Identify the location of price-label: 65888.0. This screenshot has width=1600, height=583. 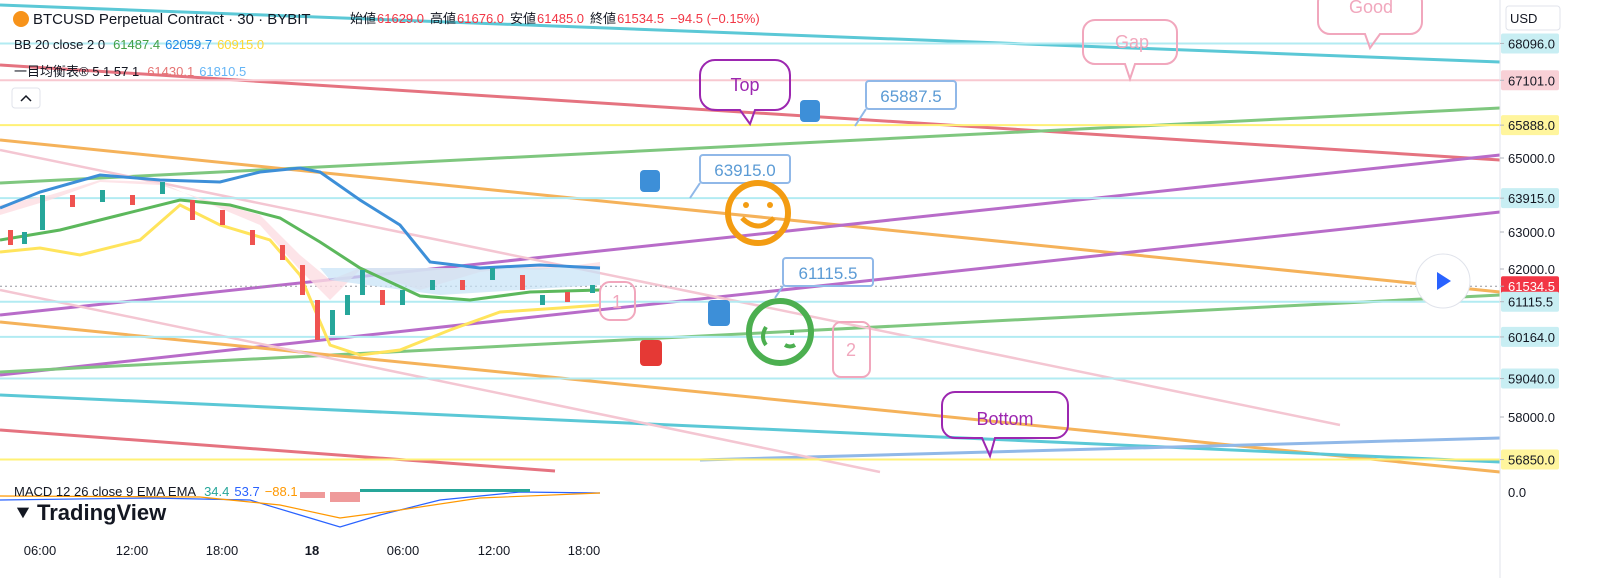
(1531, 125).